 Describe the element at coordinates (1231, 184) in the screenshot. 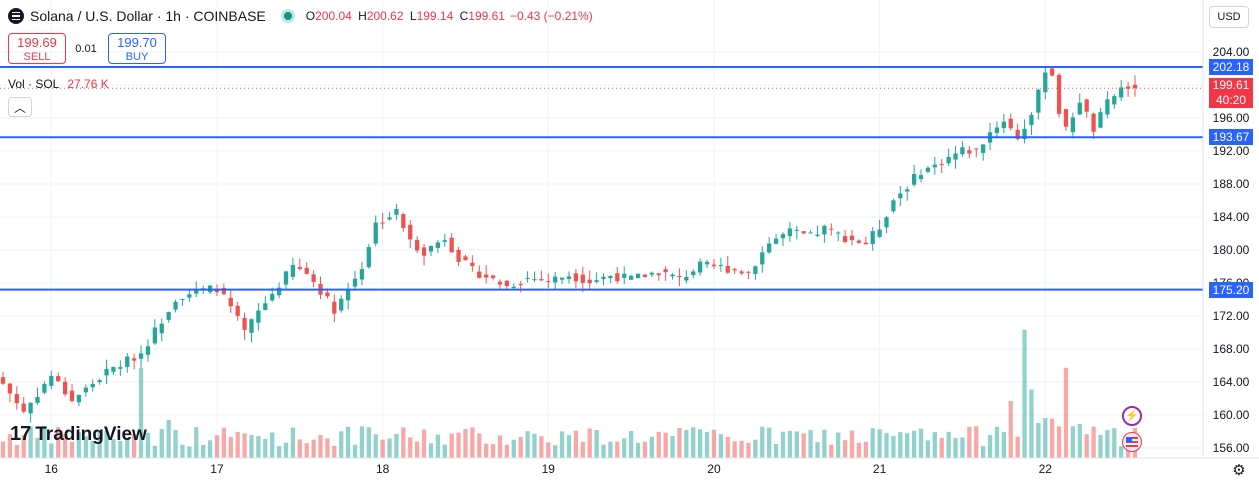

I see `price-tick-label: 188.00` at that location.